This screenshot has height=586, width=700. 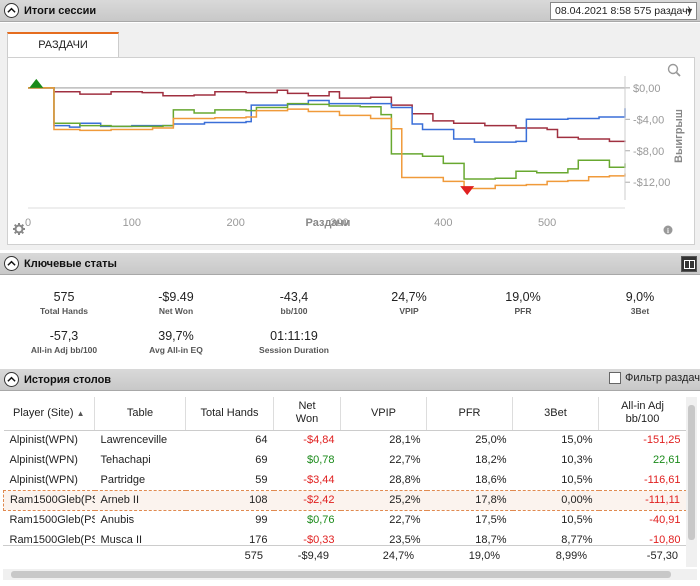 What do you see at coordinates (49, 414) in the screenshot?
I see `column-header-player: Player (Site) ▲` at bounding box center [49, 414].